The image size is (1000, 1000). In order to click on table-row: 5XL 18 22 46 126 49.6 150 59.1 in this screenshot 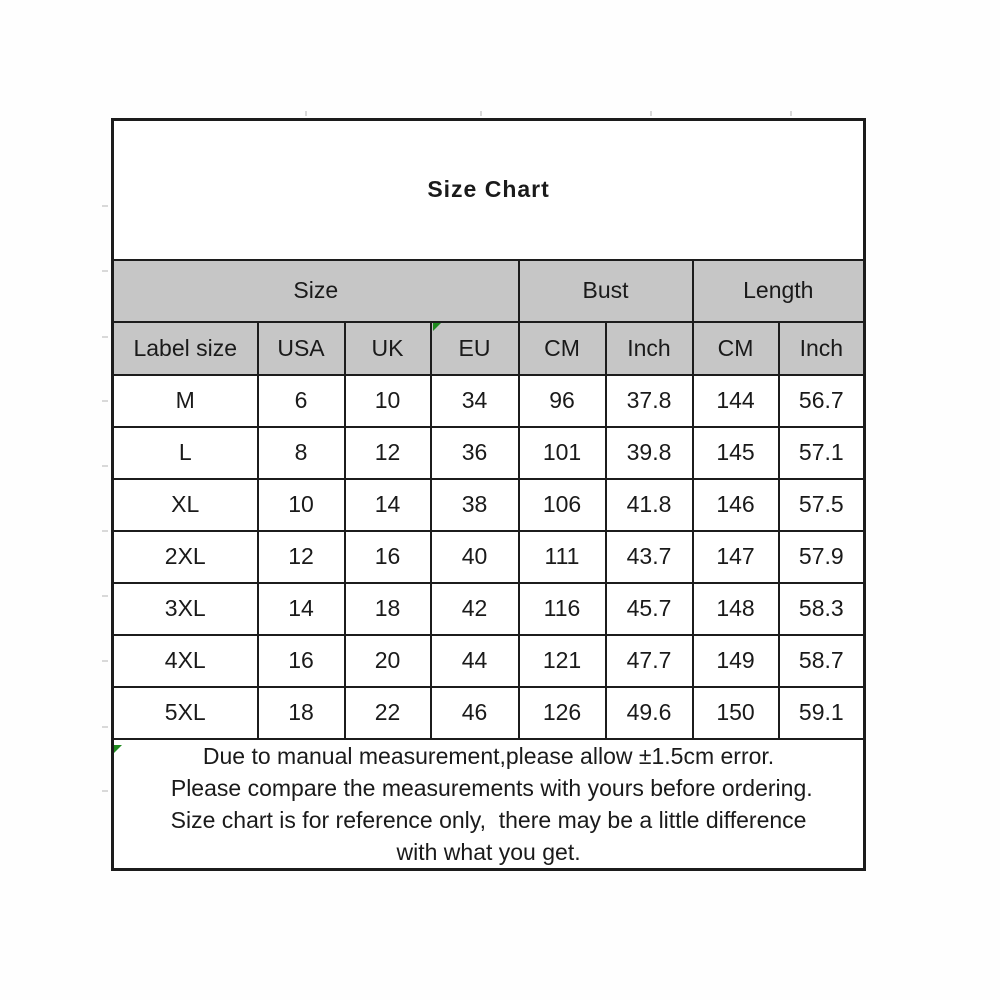, I will do `click(488, 712)`.